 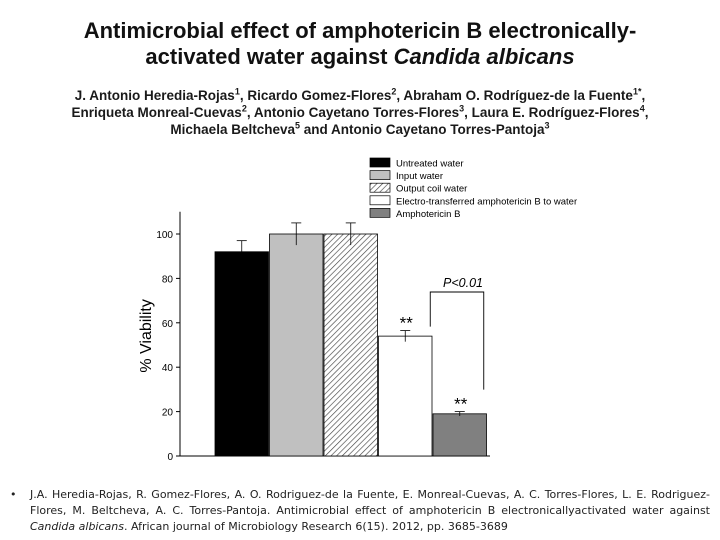 What do you see at coordinates (168, 368) in the screenshot?
I see `y-tick-label: 40` at bounding box center [168, 368].